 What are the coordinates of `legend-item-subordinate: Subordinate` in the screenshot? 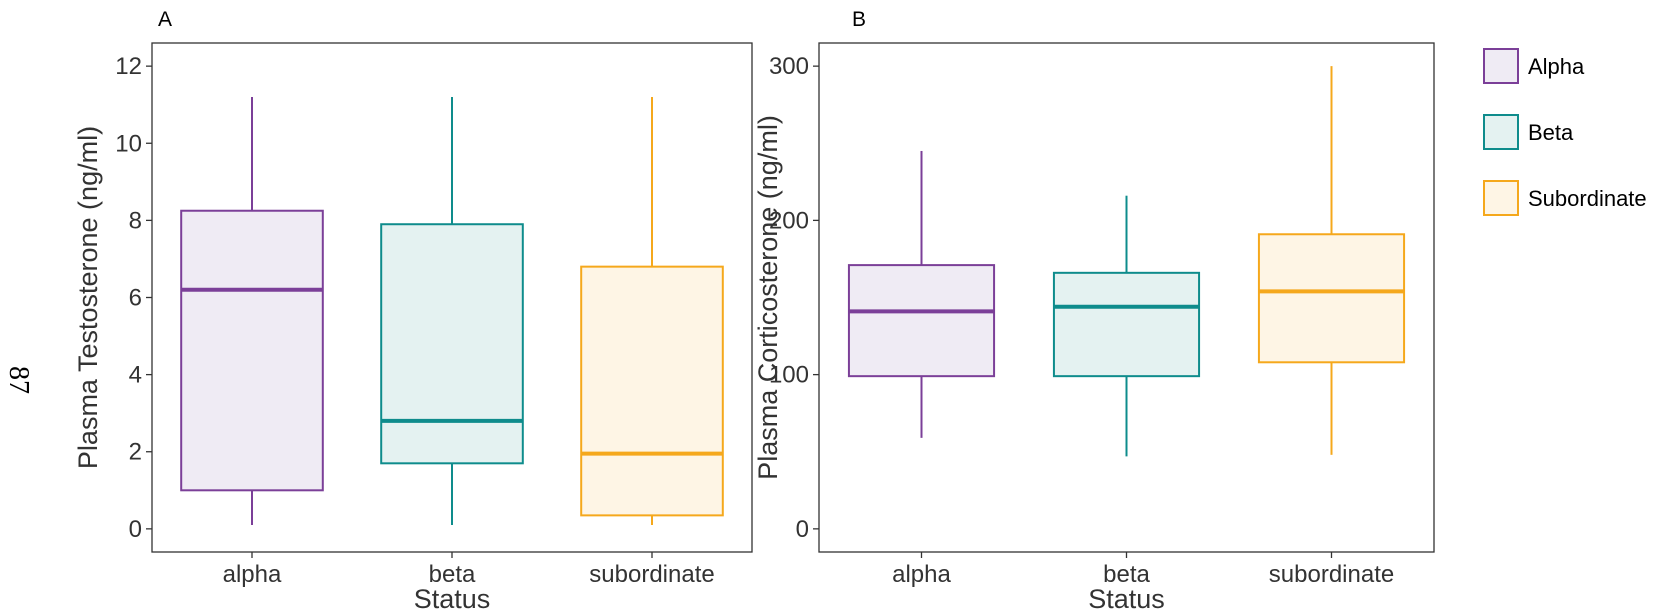 It's located at (1565, 198).